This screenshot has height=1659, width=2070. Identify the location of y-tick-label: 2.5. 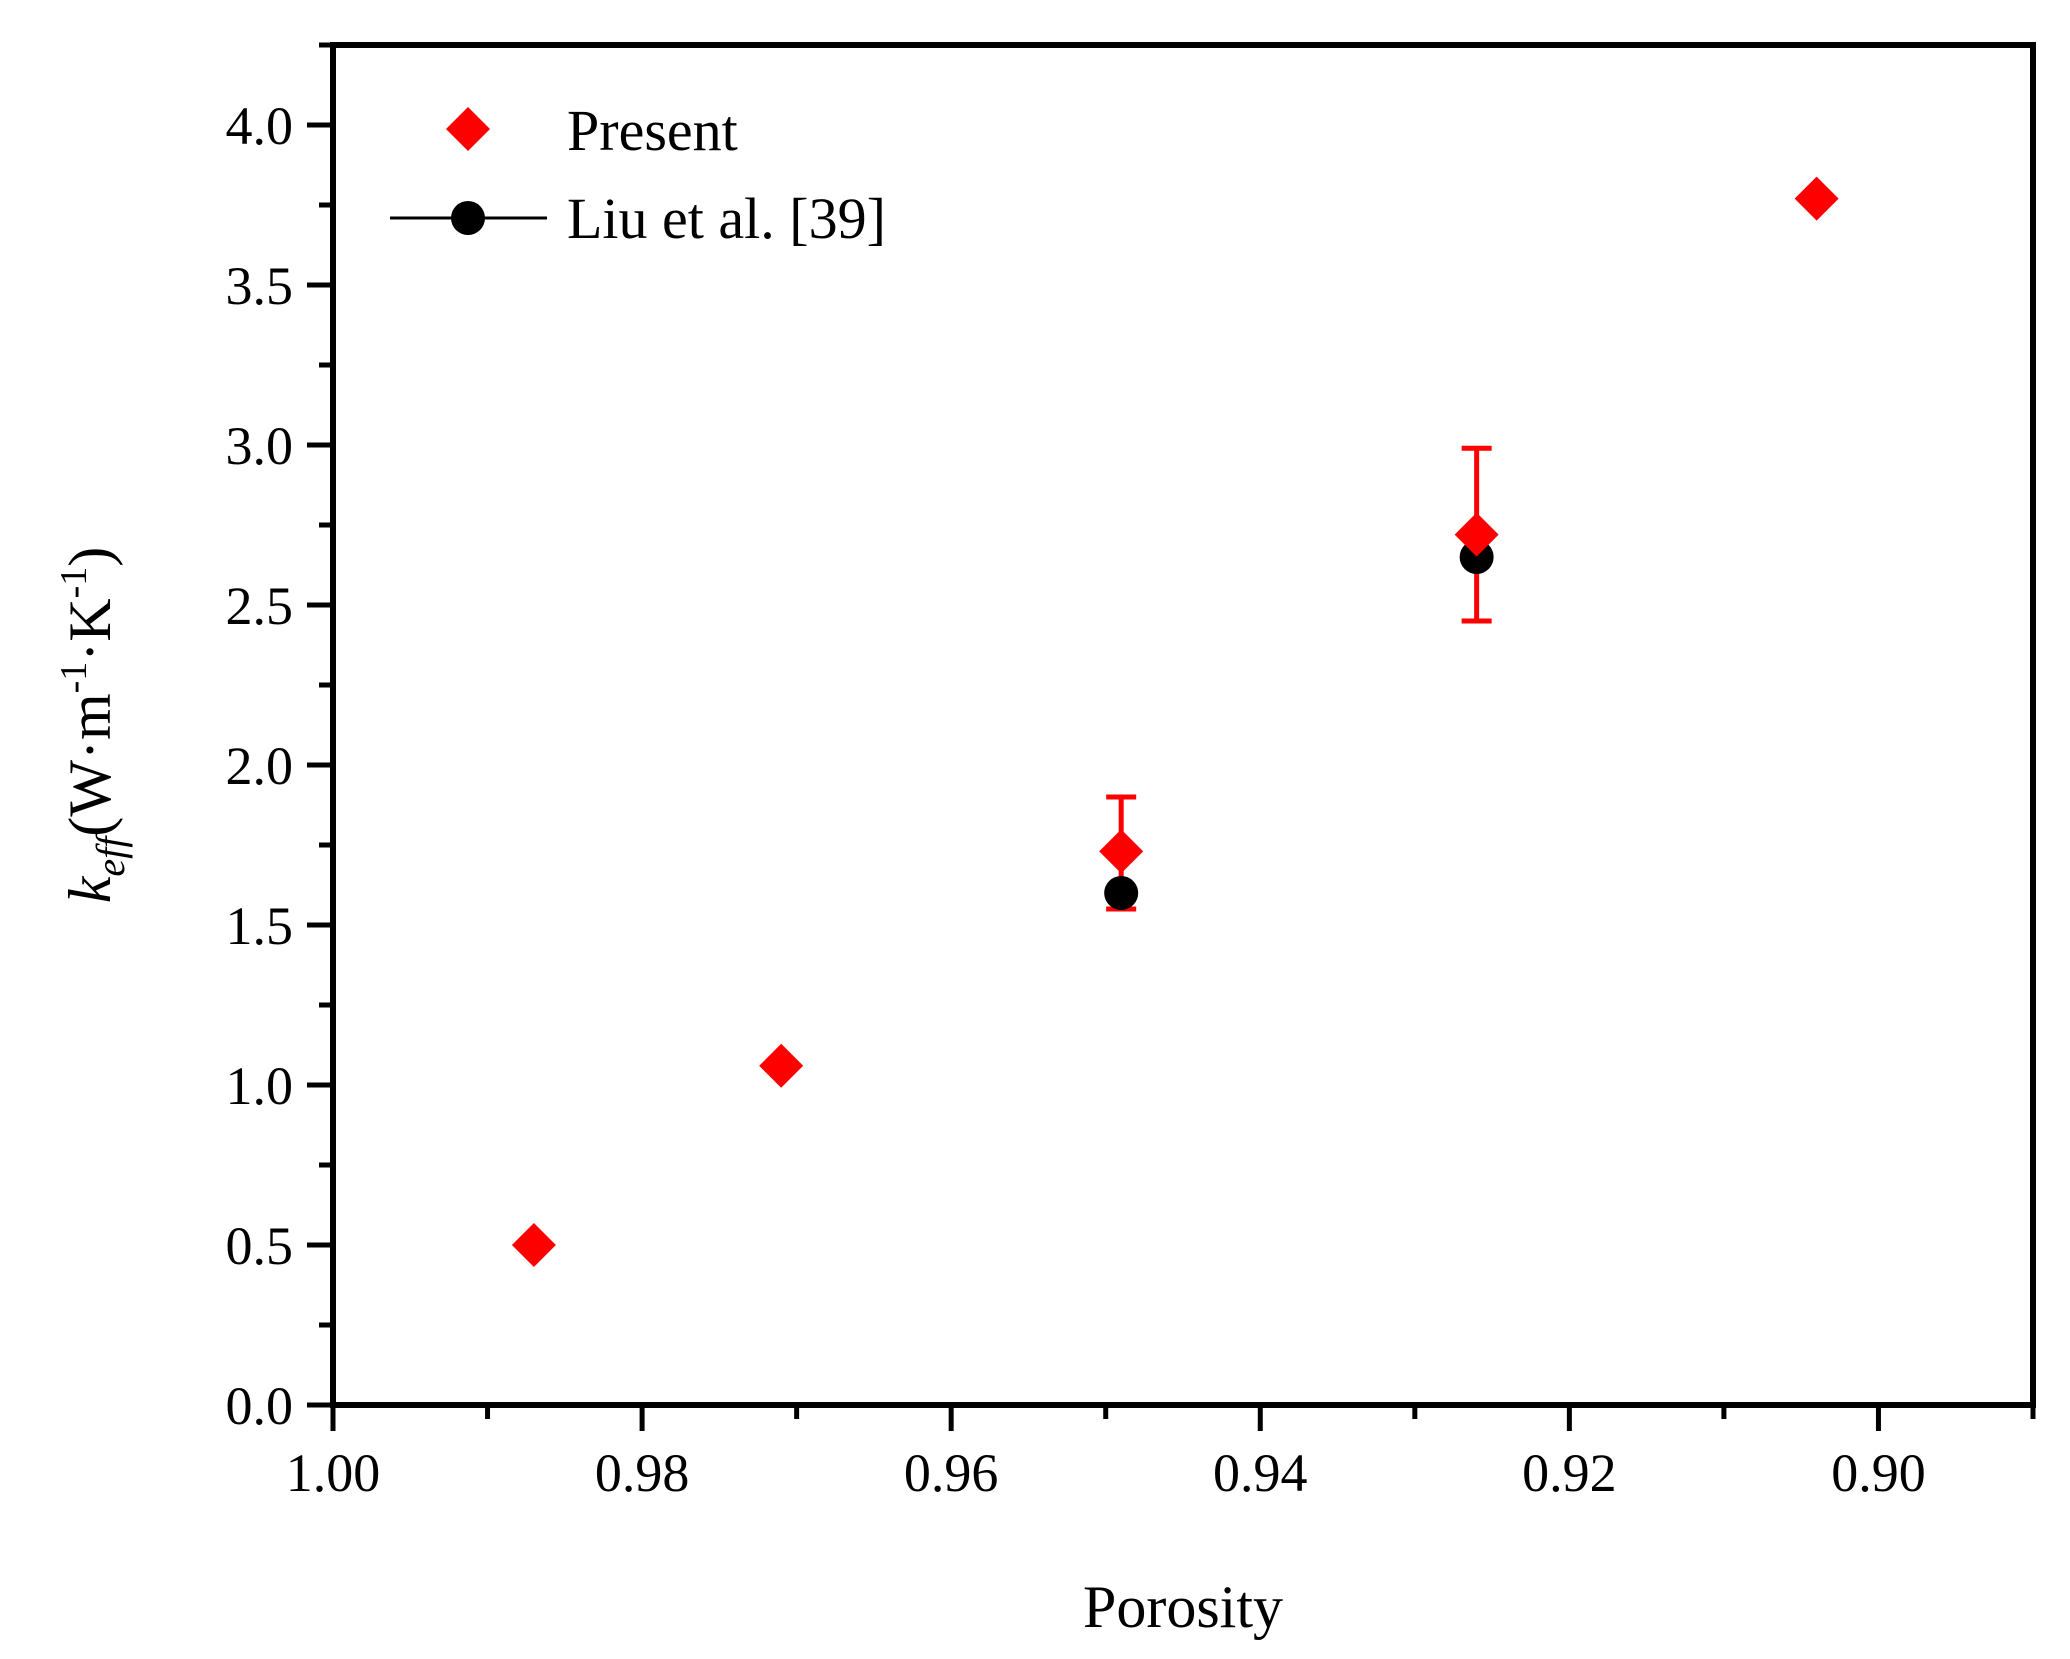
(260, 606).